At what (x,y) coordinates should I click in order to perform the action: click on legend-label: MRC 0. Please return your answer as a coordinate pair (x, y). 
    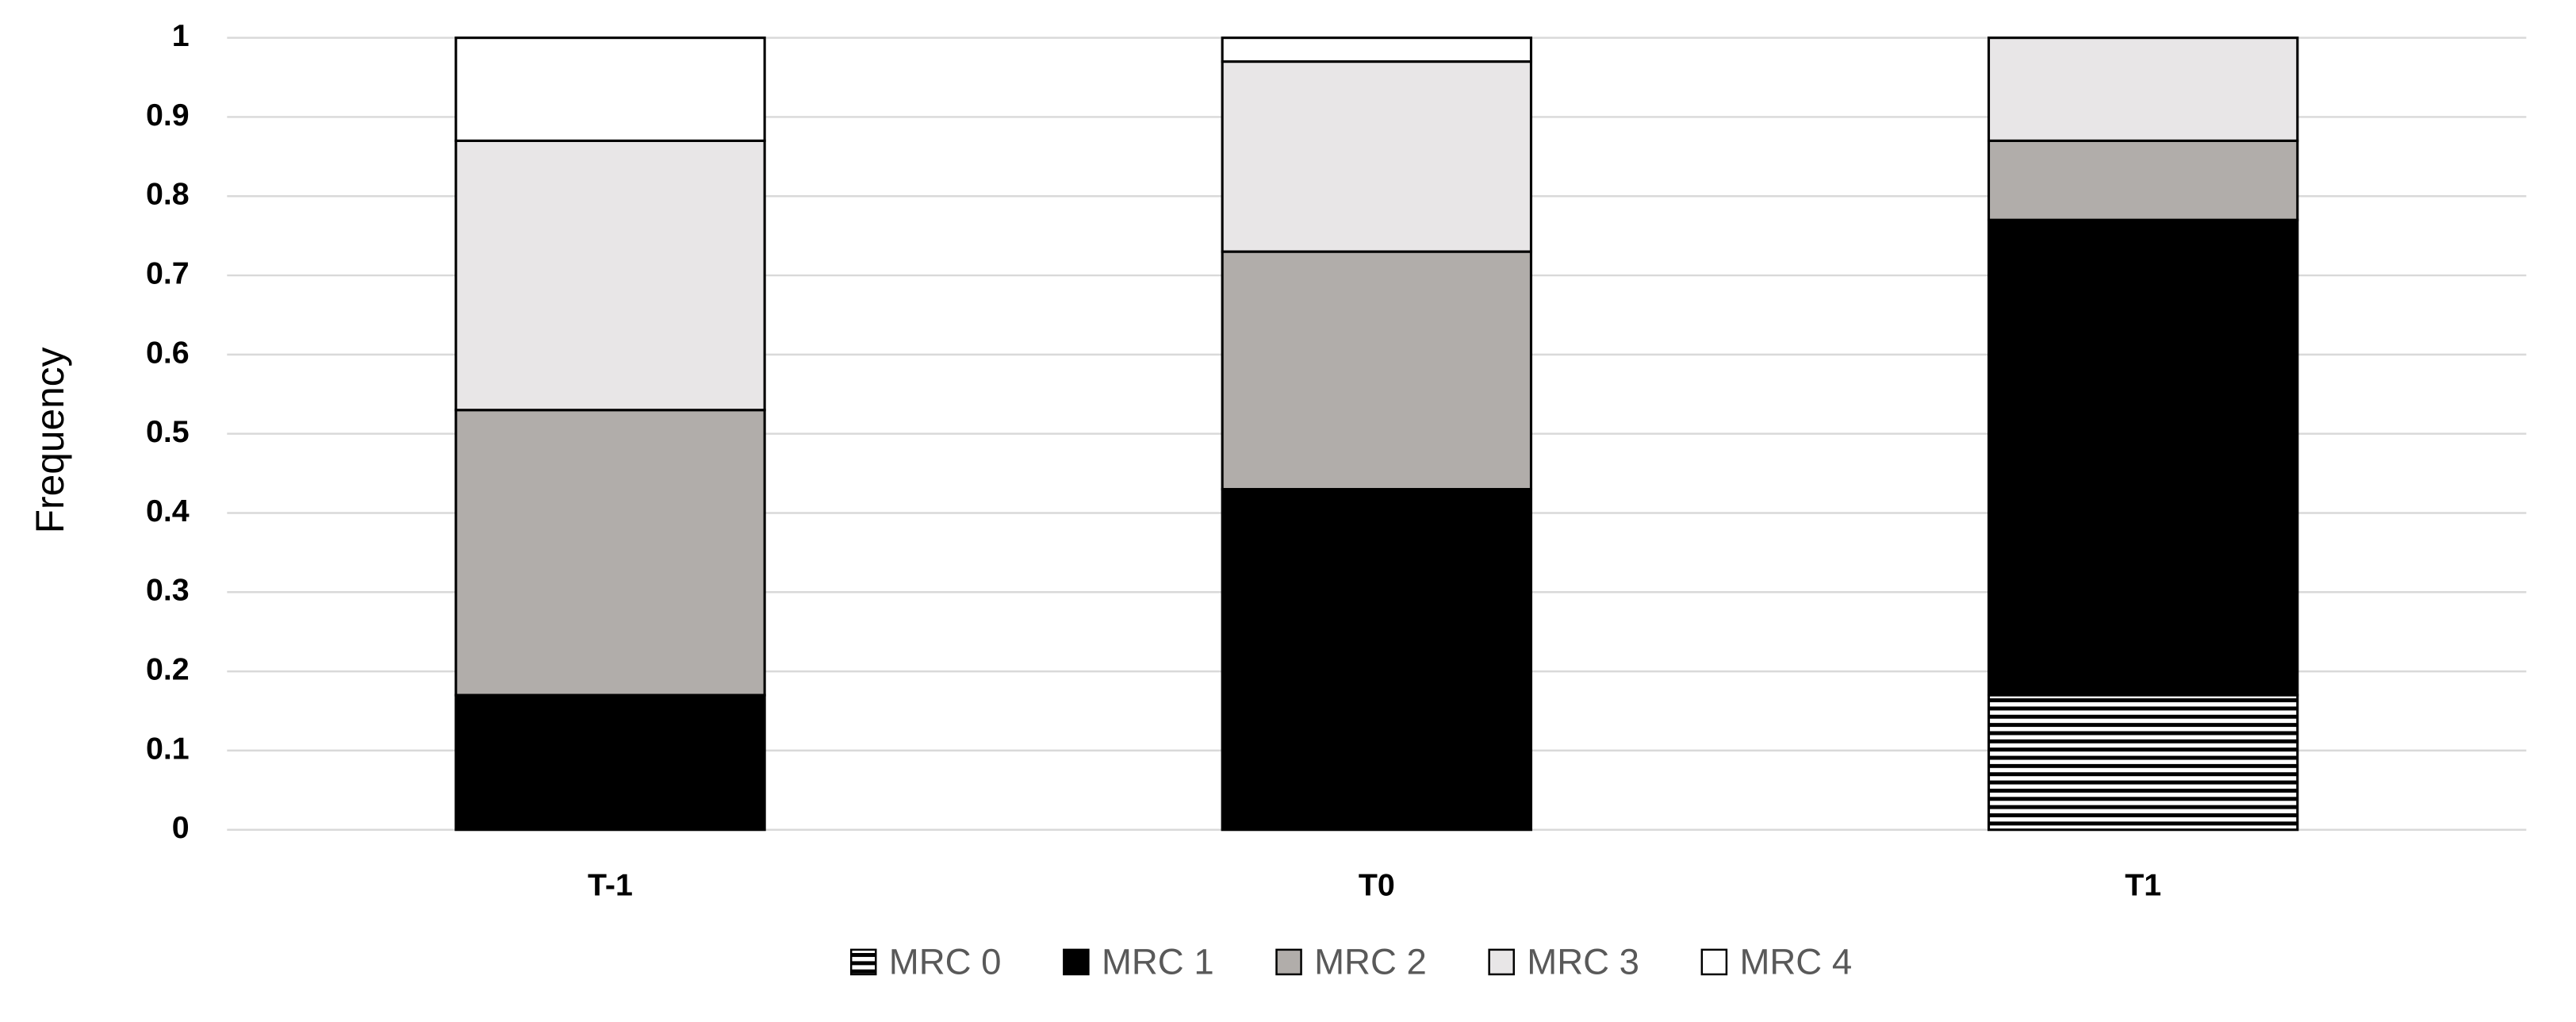
    Looking at the image, I should click on (945, 962).